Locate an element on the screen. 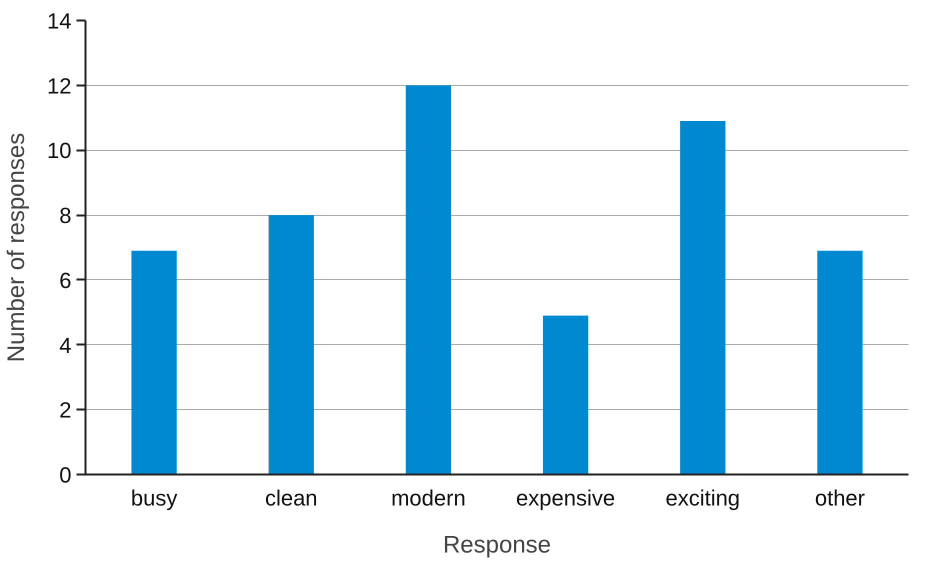 This screenshot has width=933, height=561. x-axis-title: Response is located at coordinates (497, 545).